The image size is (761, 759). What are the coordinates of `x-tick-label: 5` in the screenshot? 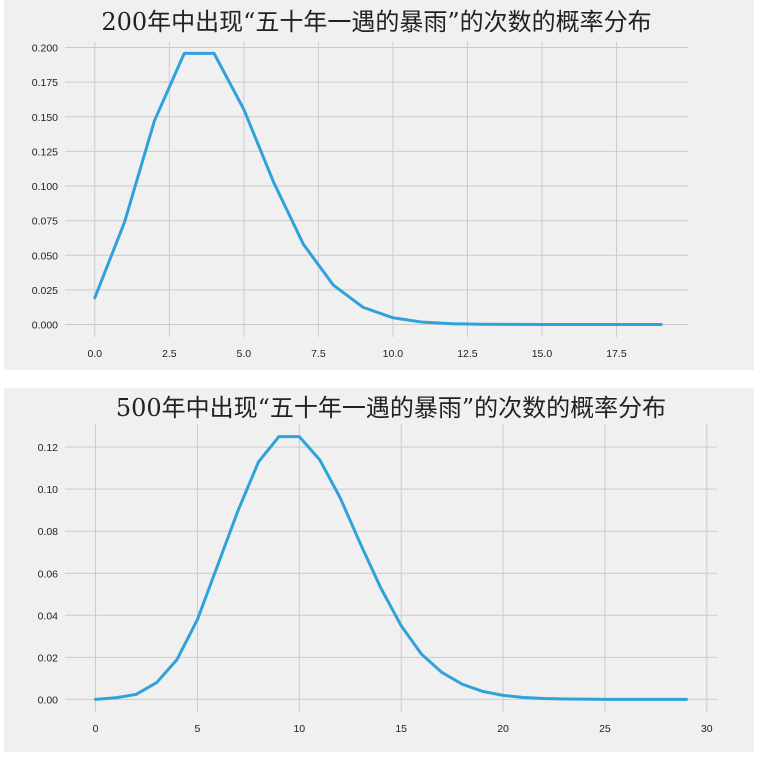 It's located at (198, 729).